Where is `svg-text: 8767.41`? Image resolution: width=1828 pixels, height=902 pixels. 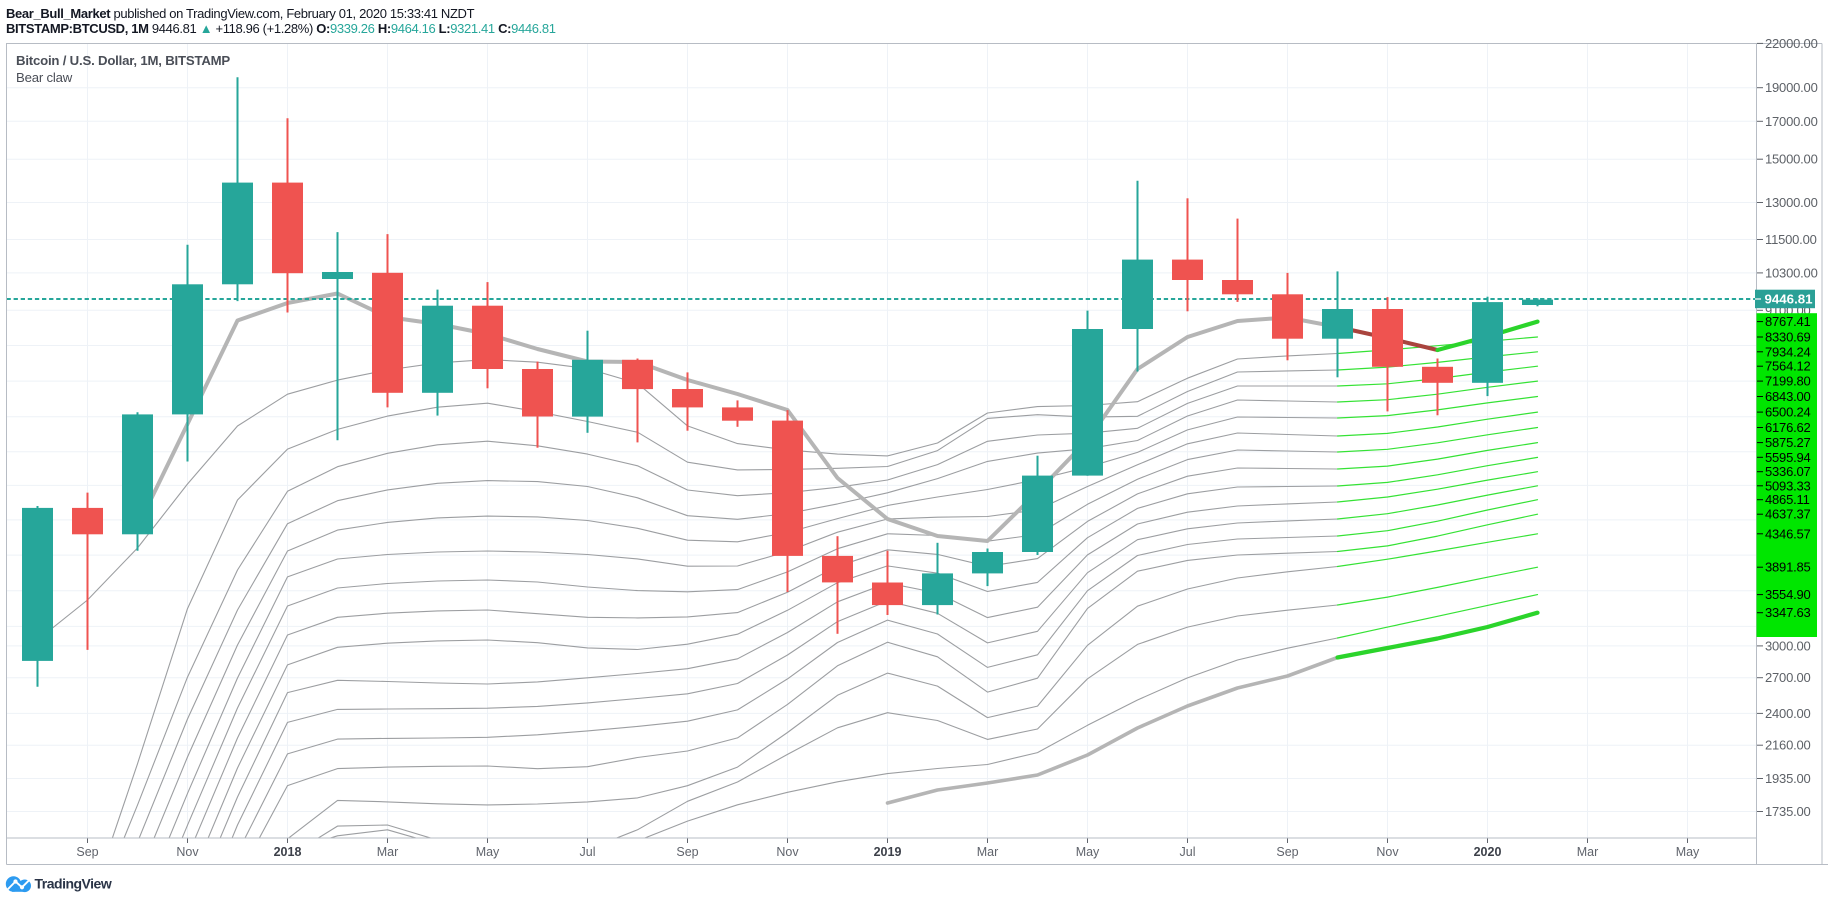
svg-text: 8767.41 is located at coordinates (1788, 321).